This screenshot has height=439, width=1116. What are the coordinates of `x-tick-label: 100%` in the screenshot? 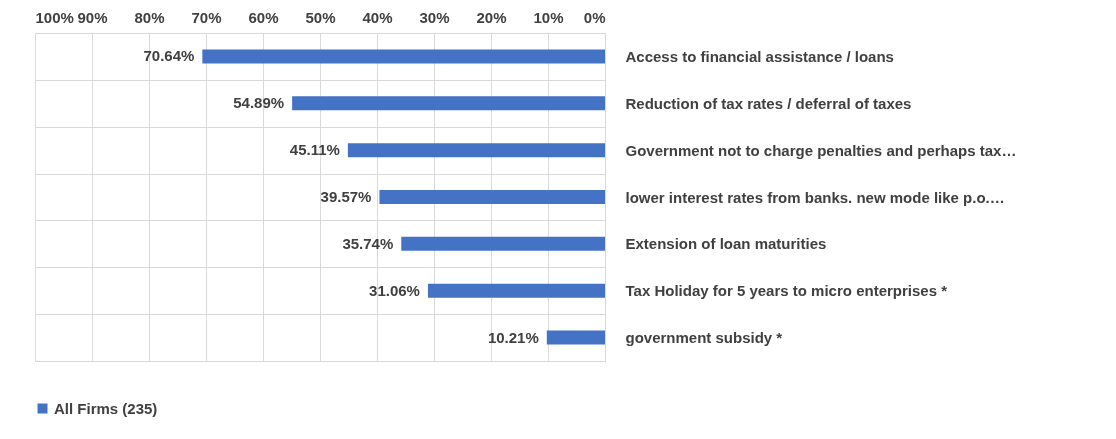 It's located at (54, 17).